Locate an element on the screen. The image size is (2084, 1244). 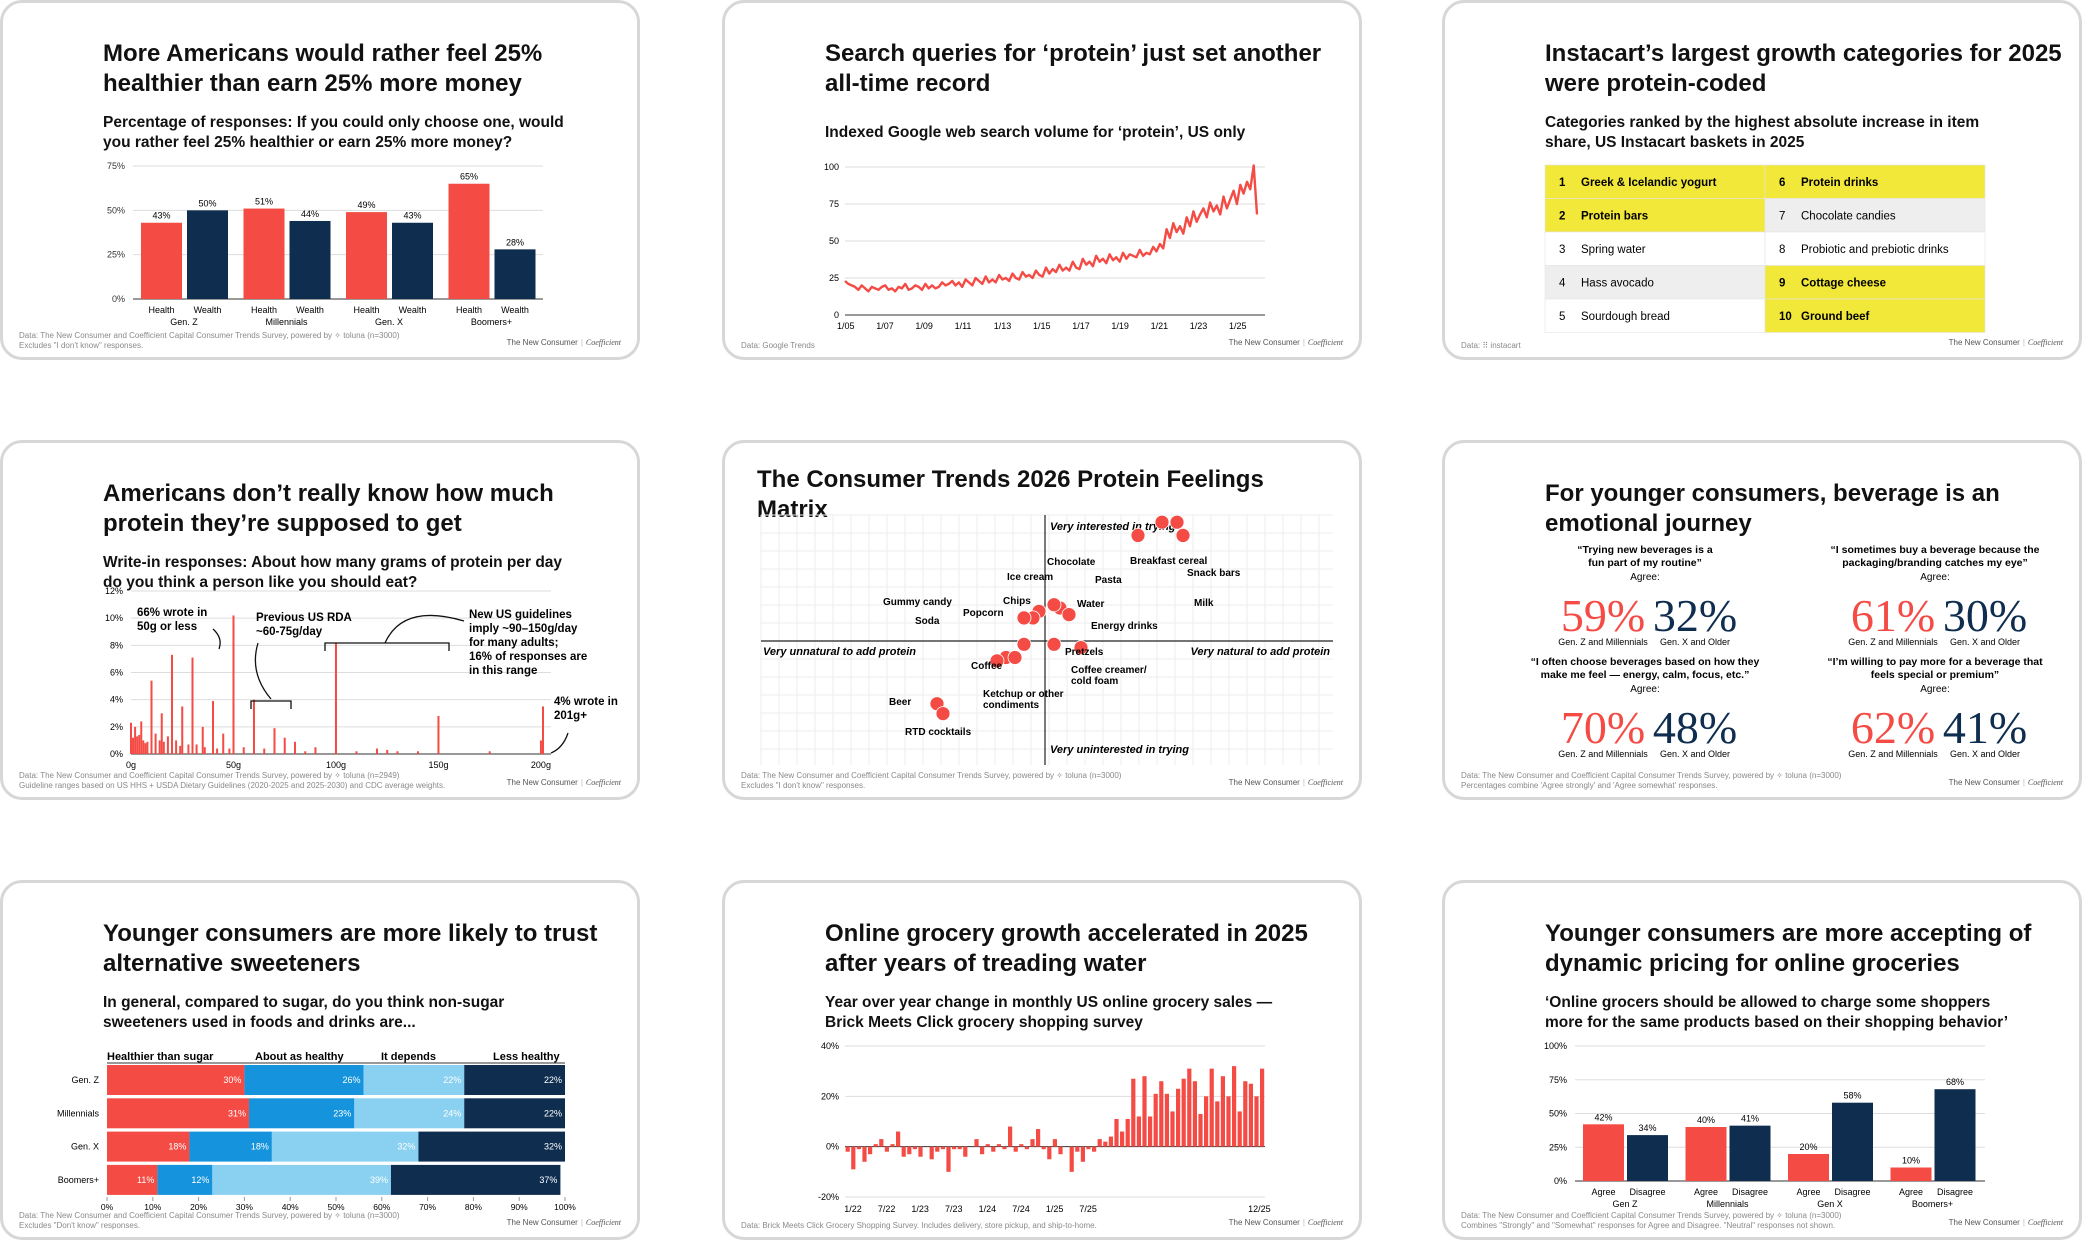
x-tick-label: 1/15 is located at coordinates (1042, 326).